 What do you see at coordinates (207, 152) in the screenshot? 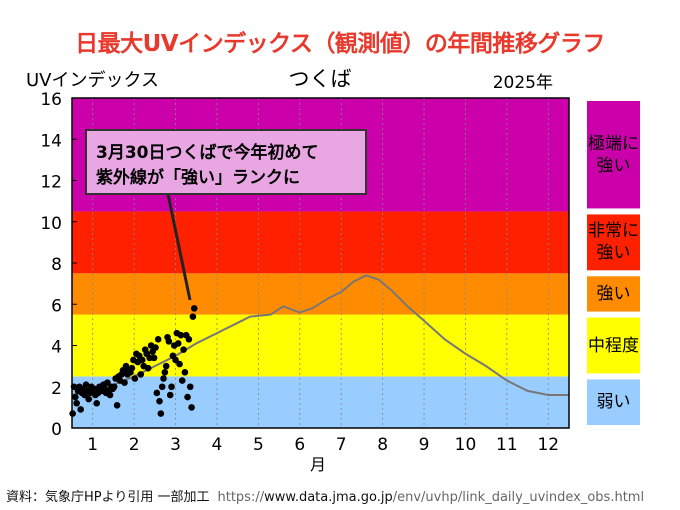
I see `annotation-line-1: 3月30日つくばで今年初めて` at bounding box center [207, 152].